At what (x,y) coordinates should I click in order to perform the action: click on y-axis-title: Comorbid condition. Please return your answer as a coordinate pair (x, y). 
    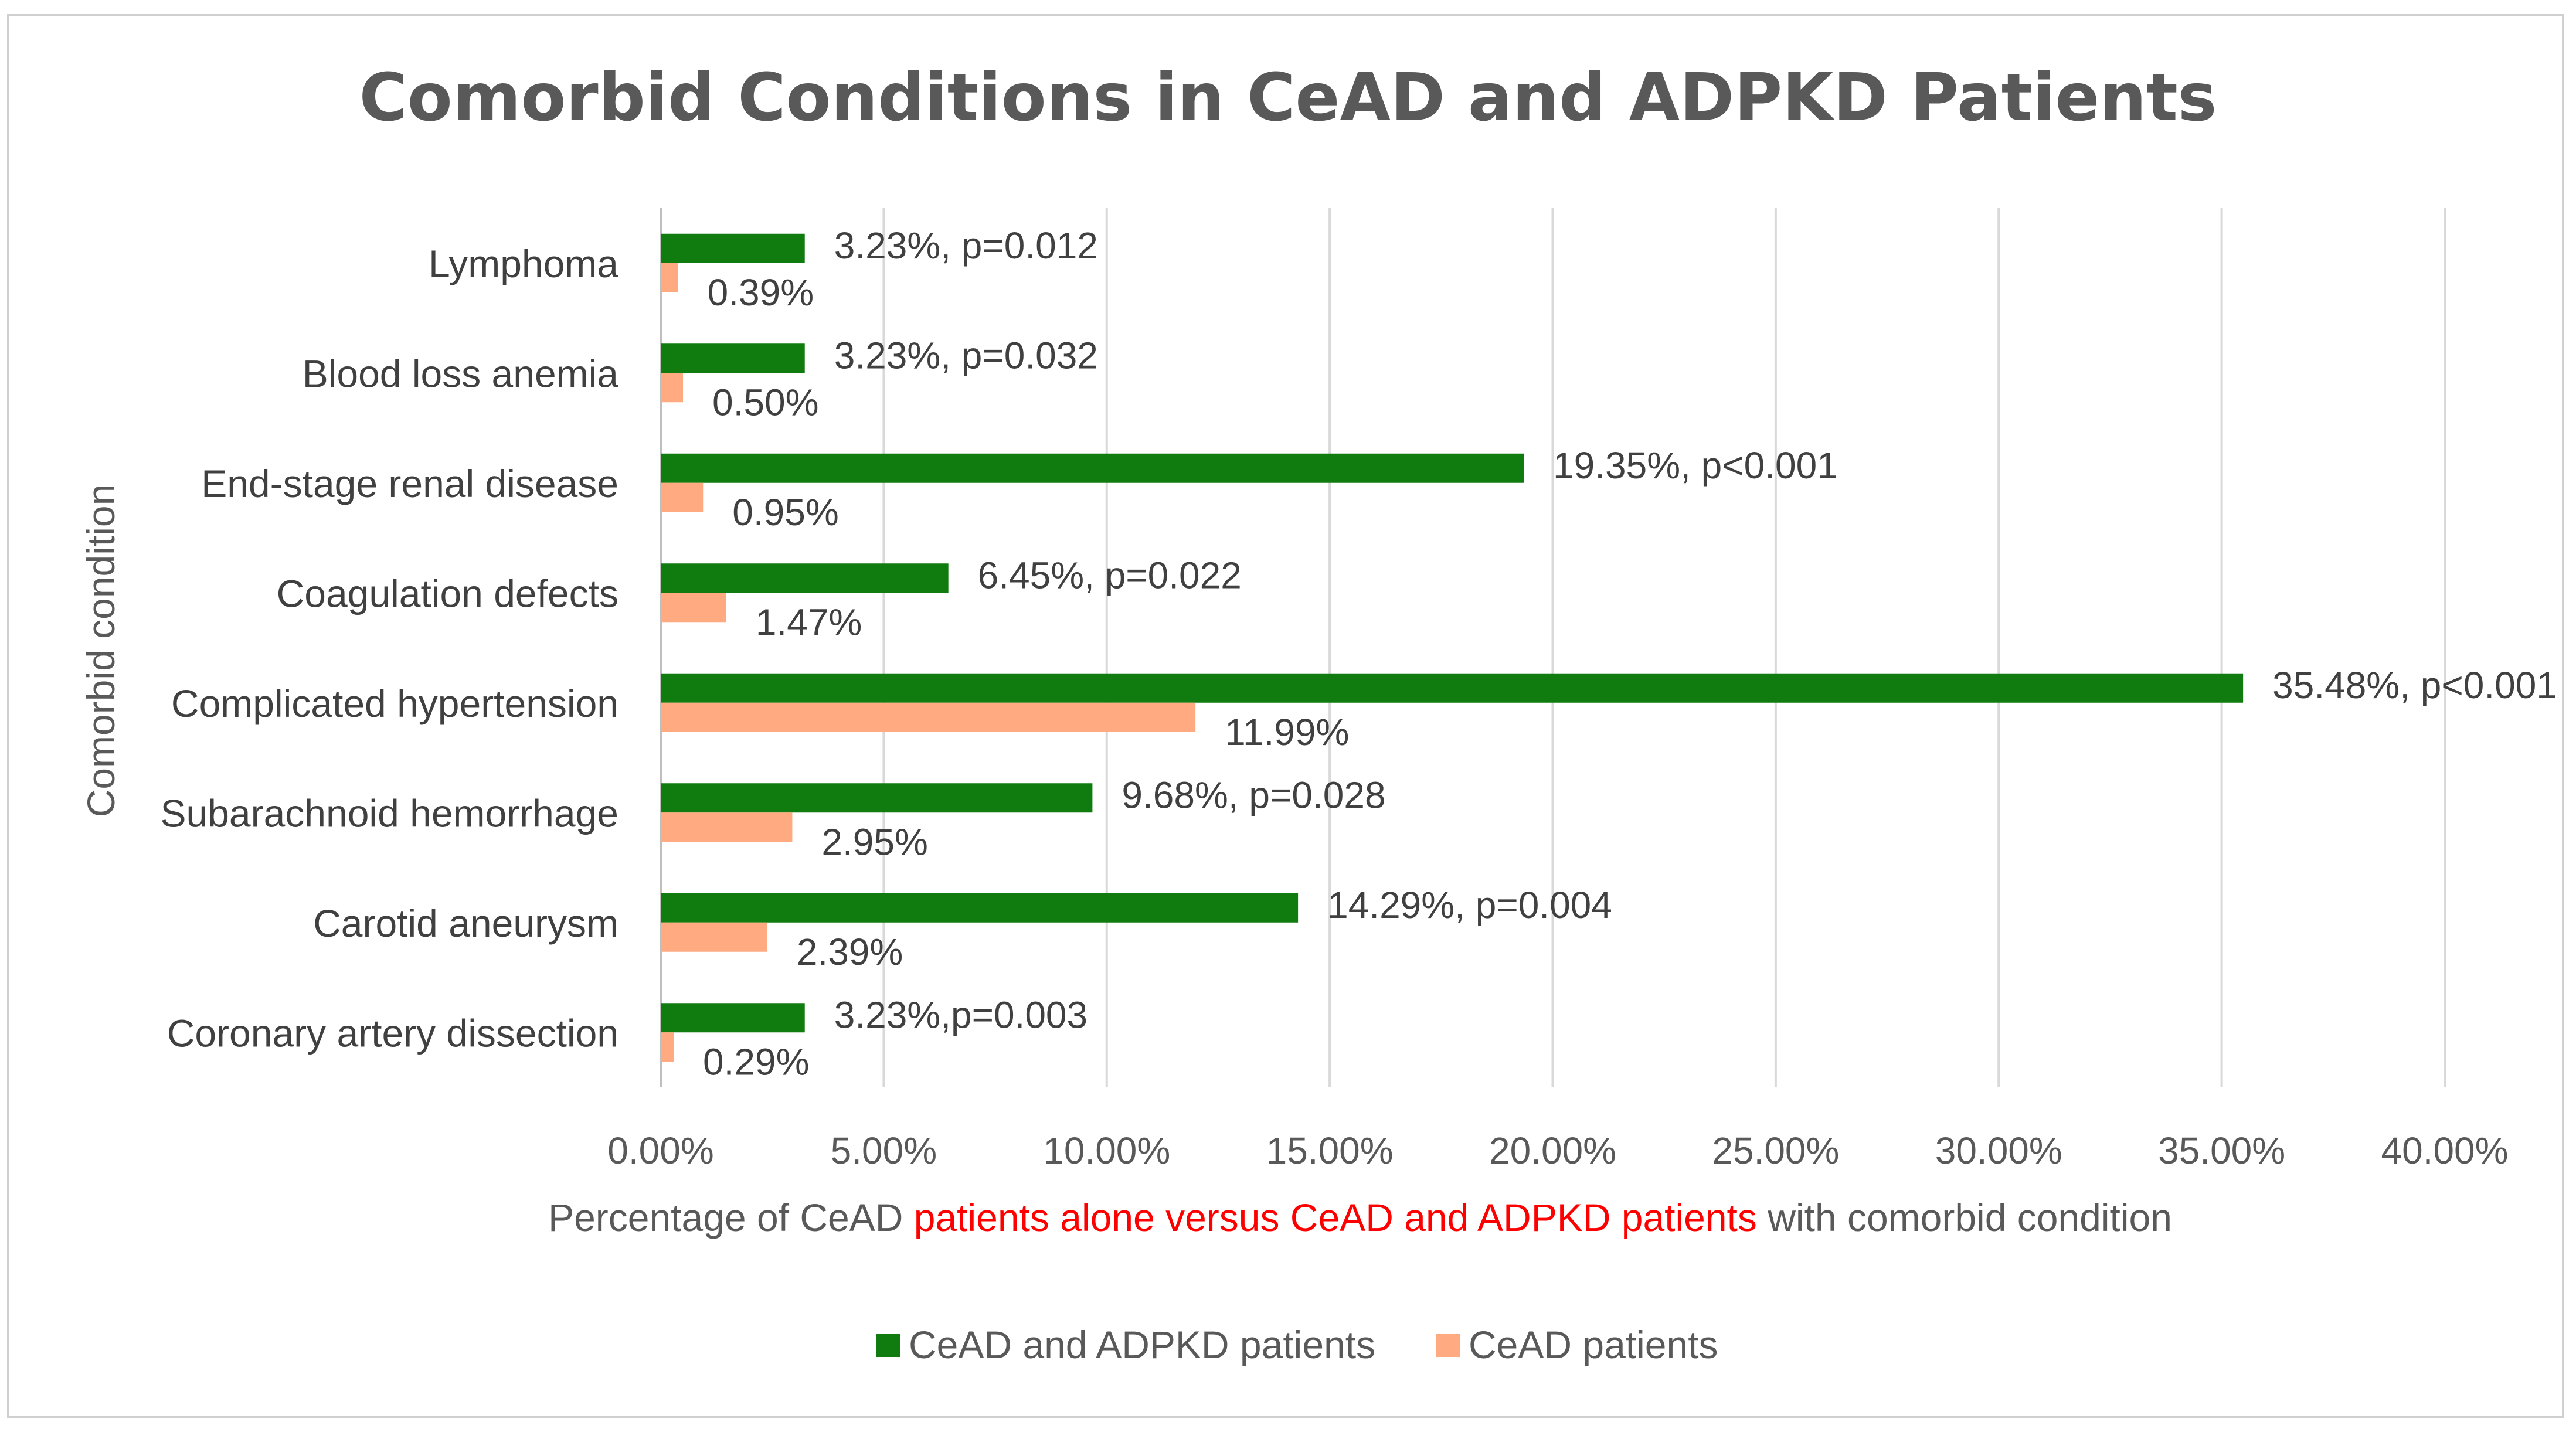
    Looking at the image, I should click on (101, 651).